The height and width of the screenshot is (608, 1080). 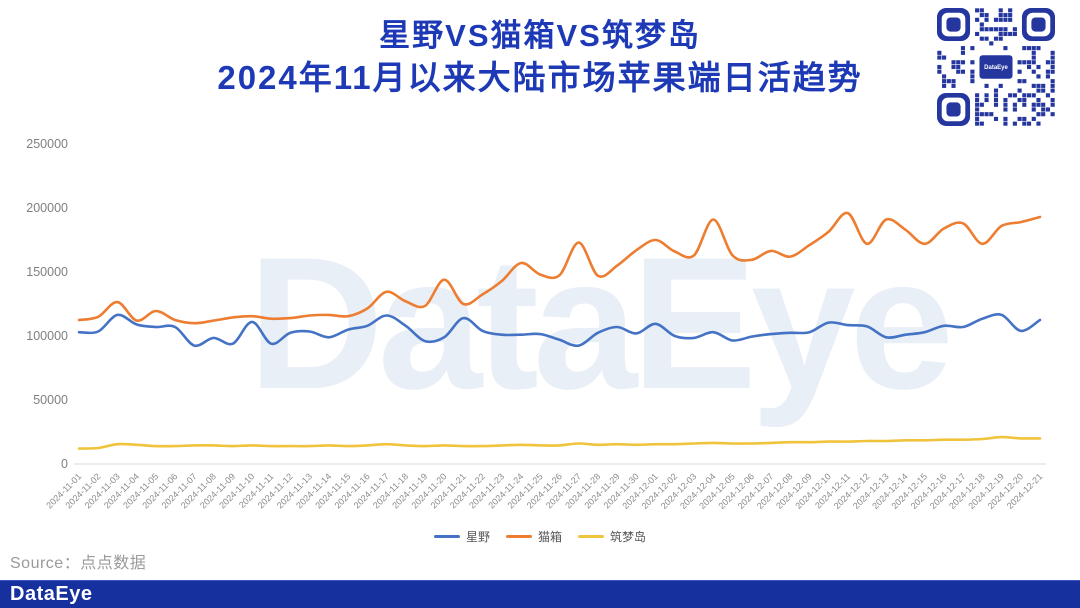 What do you see at coordinates (591, 536) in the screenshot?
I see `legend-swatch-zhumengdao` at bounding box center [591, 536].